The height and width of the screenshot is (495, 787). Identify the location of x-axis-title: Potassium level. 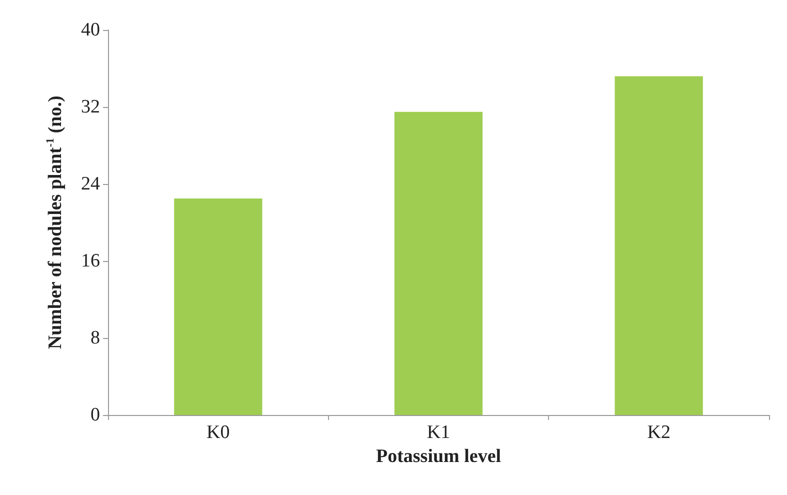
(439, 456).